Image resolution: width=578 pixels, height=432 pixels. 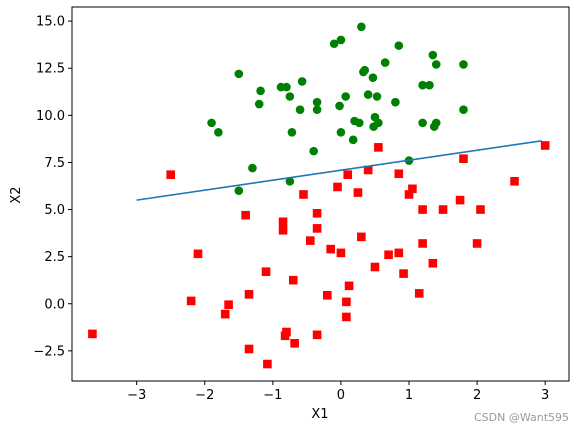 What do you see at coordinates (50, 22) in the screenshot?
I see `y-tick-label: 15.0` at bounding box center [50, 22].